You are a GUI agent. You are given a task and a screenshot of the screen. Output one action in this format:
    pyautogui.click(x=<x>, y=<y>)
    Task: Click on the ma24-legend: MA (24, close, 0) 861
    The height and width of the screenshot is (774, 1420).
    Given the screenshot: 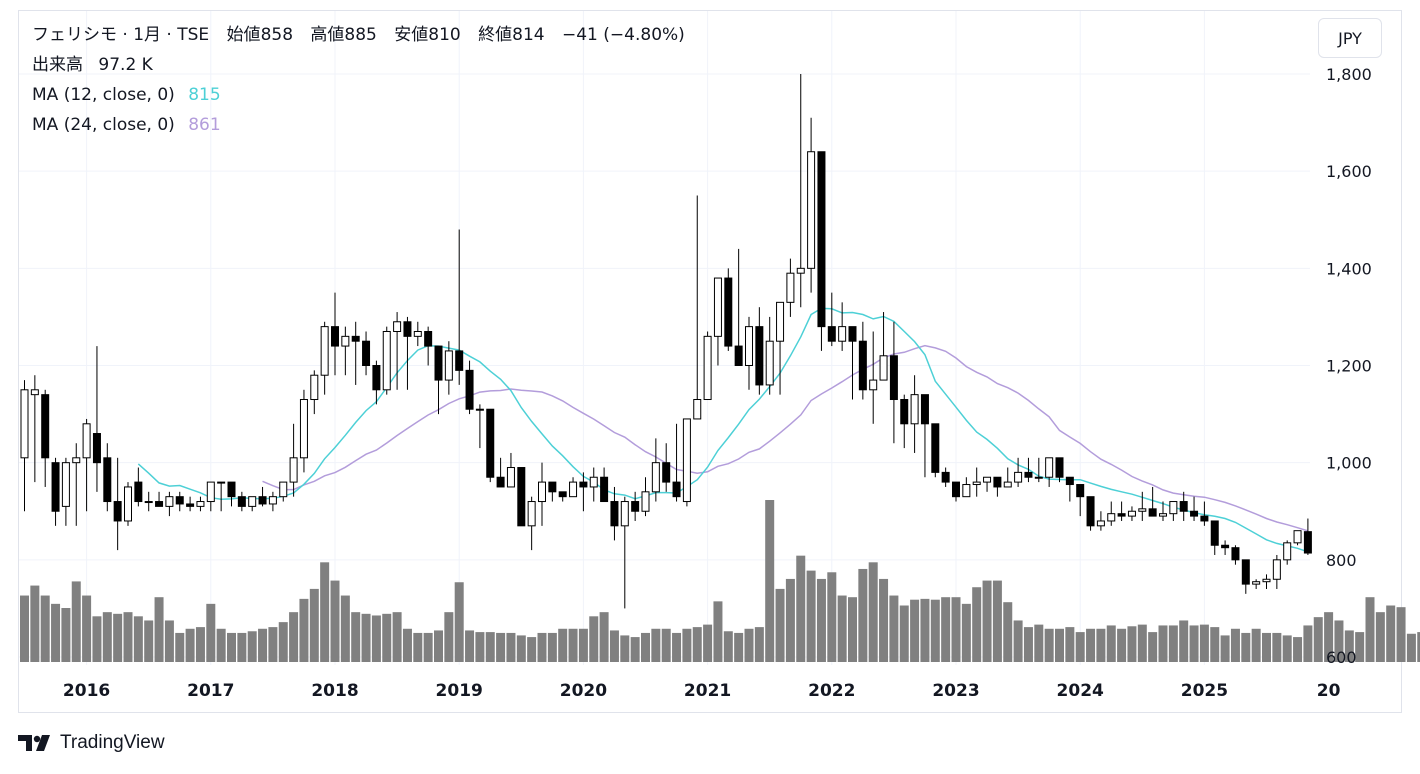 What is the action you would take?
    pyautogui.click(x=126, y=125)
    